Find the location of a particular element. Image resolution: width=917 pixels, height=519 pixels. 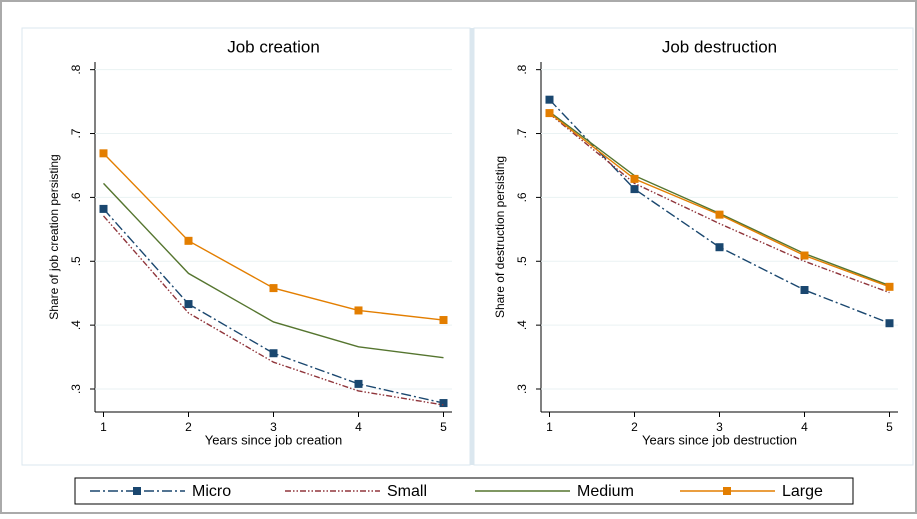

chart-title: Job creation is located at coordinates (273, 46).